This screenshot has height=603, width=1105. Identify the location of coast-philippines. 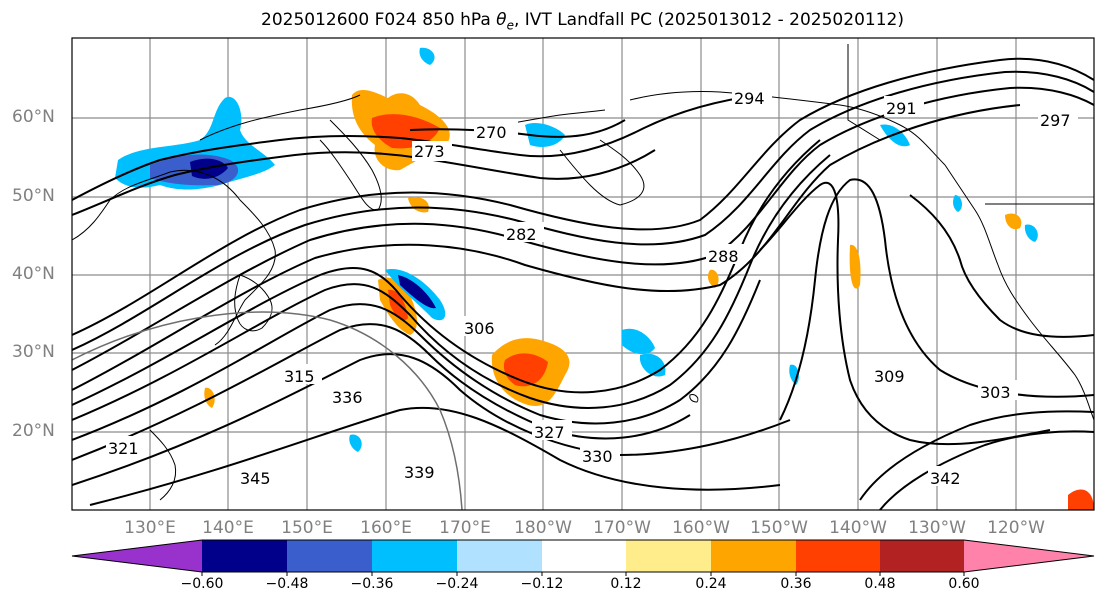
(163, 465).